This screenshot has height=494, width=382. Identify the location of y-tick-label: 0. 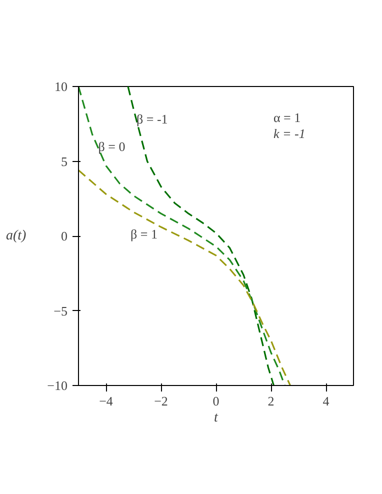
(64, 236).